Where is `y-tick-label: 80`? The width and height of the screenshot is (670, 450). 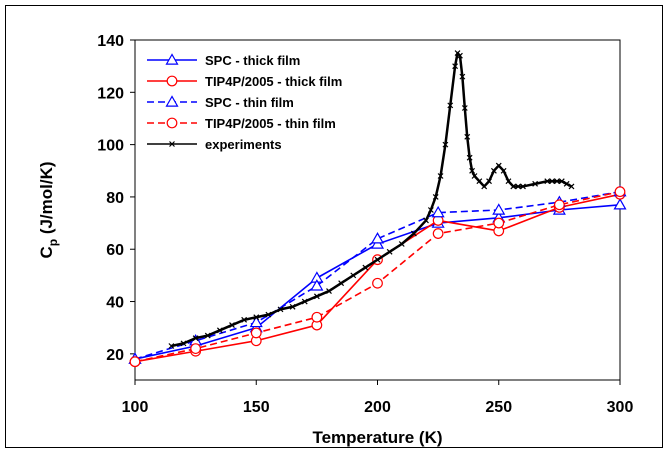 y-tick-label: 80 is located at coordinates (115, 198).